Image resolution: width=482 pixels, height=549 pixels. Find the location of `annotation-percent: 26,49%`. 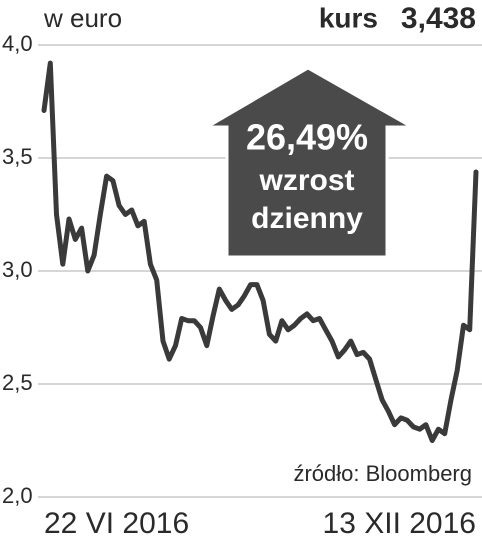

annotation-percent: 26,49% is located at coordinates (307, 137).